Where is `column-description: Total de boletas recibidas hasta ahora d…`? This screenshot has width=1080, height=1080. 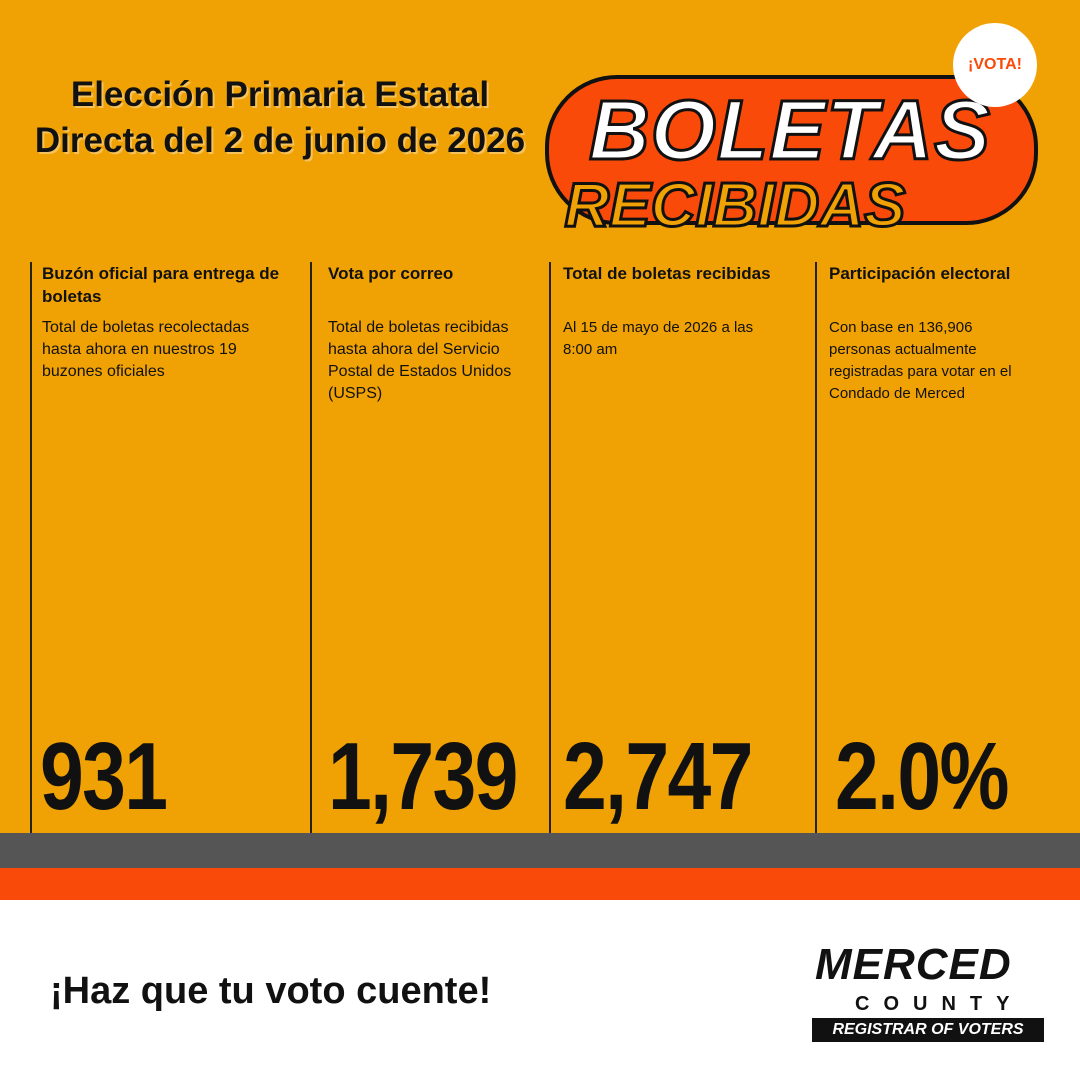 column-description: Total de boletas recibidas hasta ahora d… is located at coordinates (420, 360).